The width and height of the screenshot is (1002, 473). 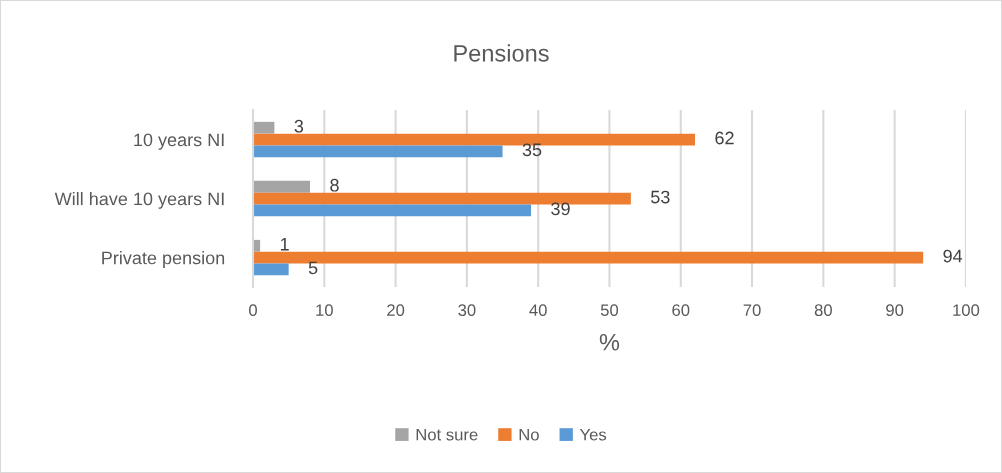 What do you see at coordinates (966, 310) in the screenshot?
I see `x-tick-label: 100` at bounding box center [966, 310].